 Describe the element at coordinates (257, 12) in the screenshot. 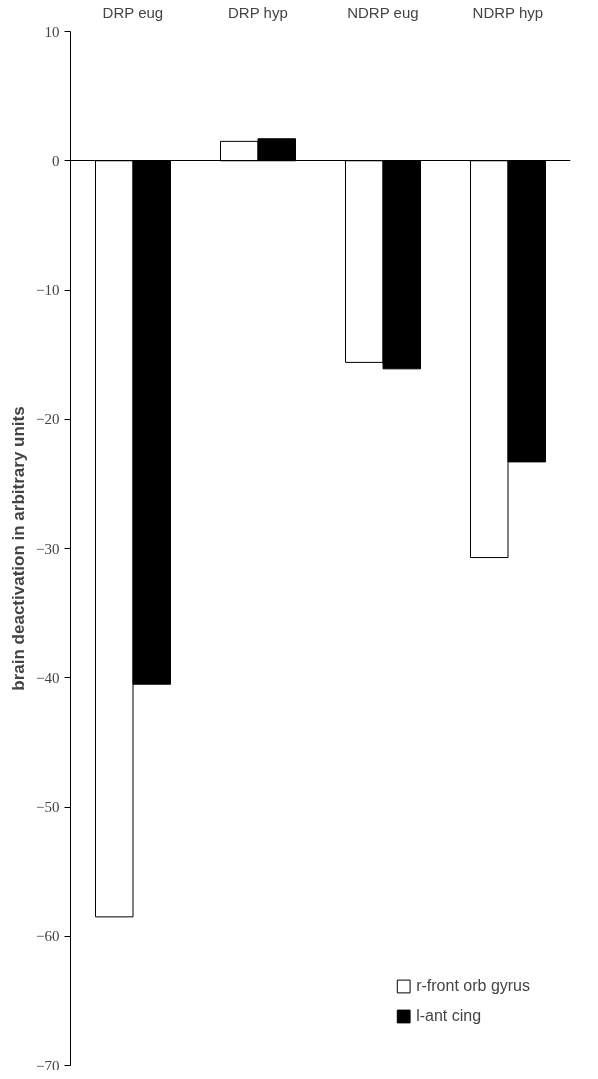

I see `x-tick-label: DRP hyp` at that location.